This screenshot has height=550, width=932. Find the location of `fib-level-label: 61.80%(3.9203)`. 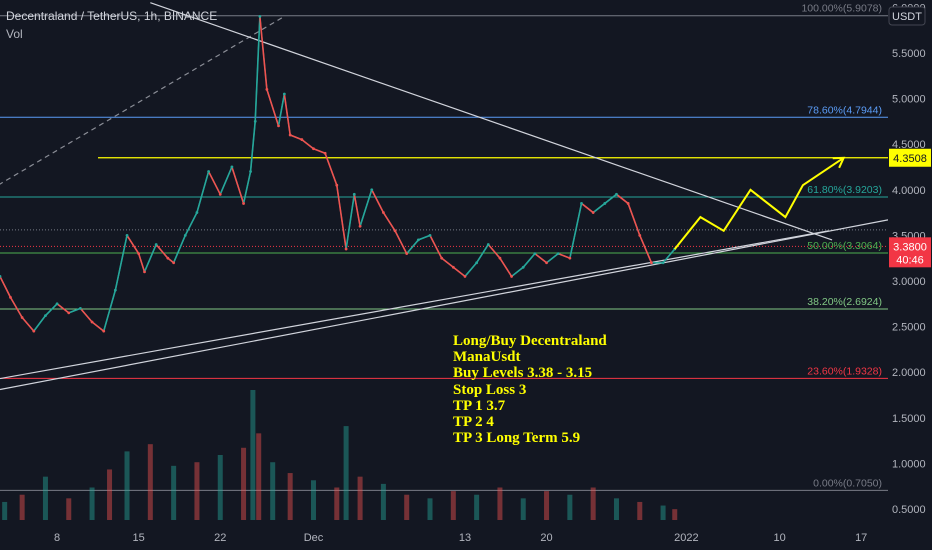

fib-level-label: 61.80%(3.9203) is located at coordinates (844, 190).